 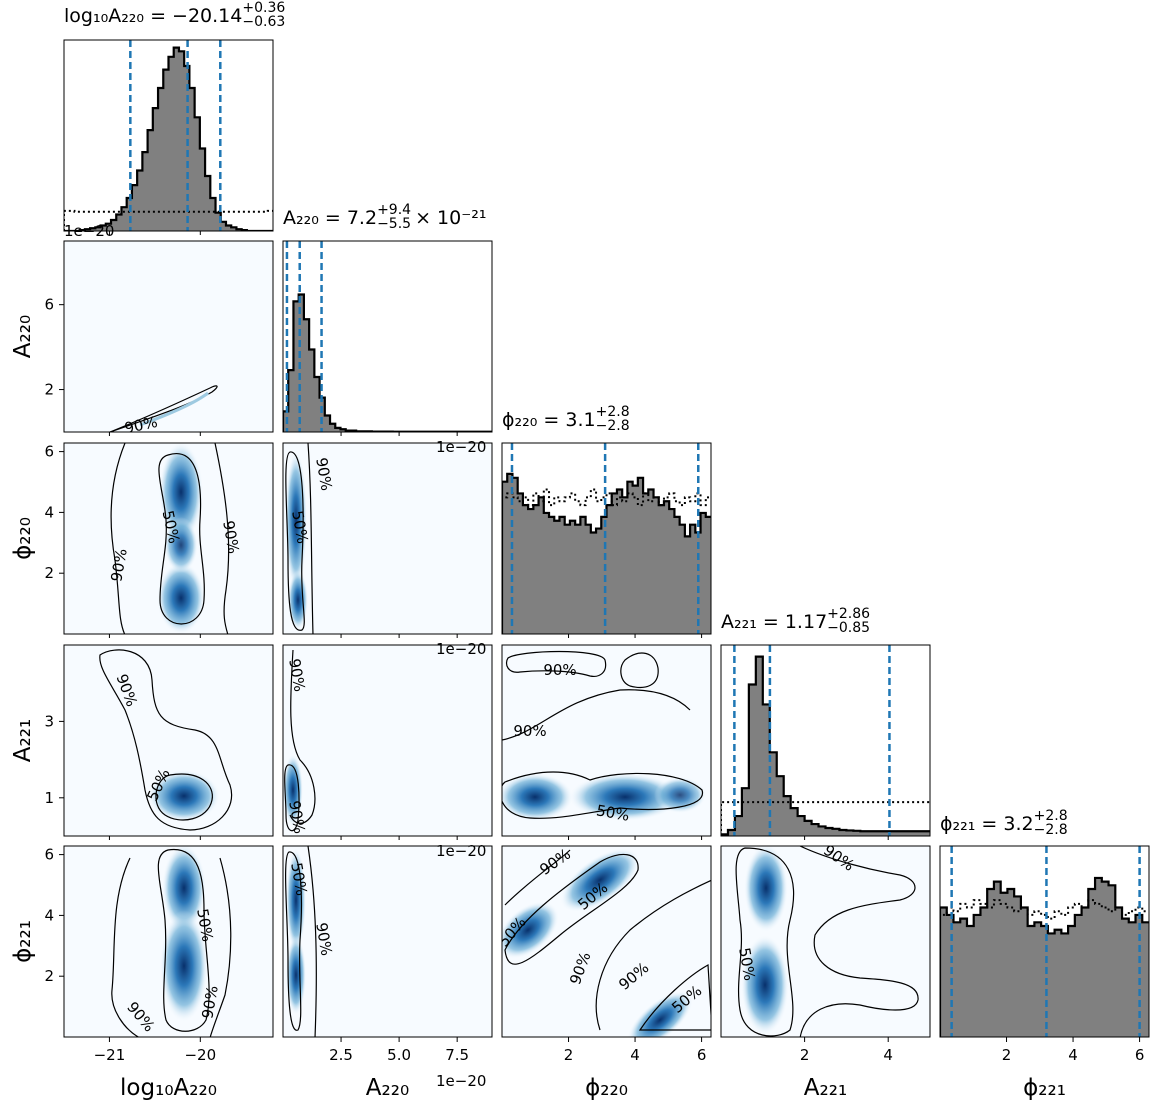 What do you see at coordinates (168, 1088) in the screenshot?
I see `x-axis-label-logA220: log₁₀A₂₂₀` at bounding box center [168, 1088].